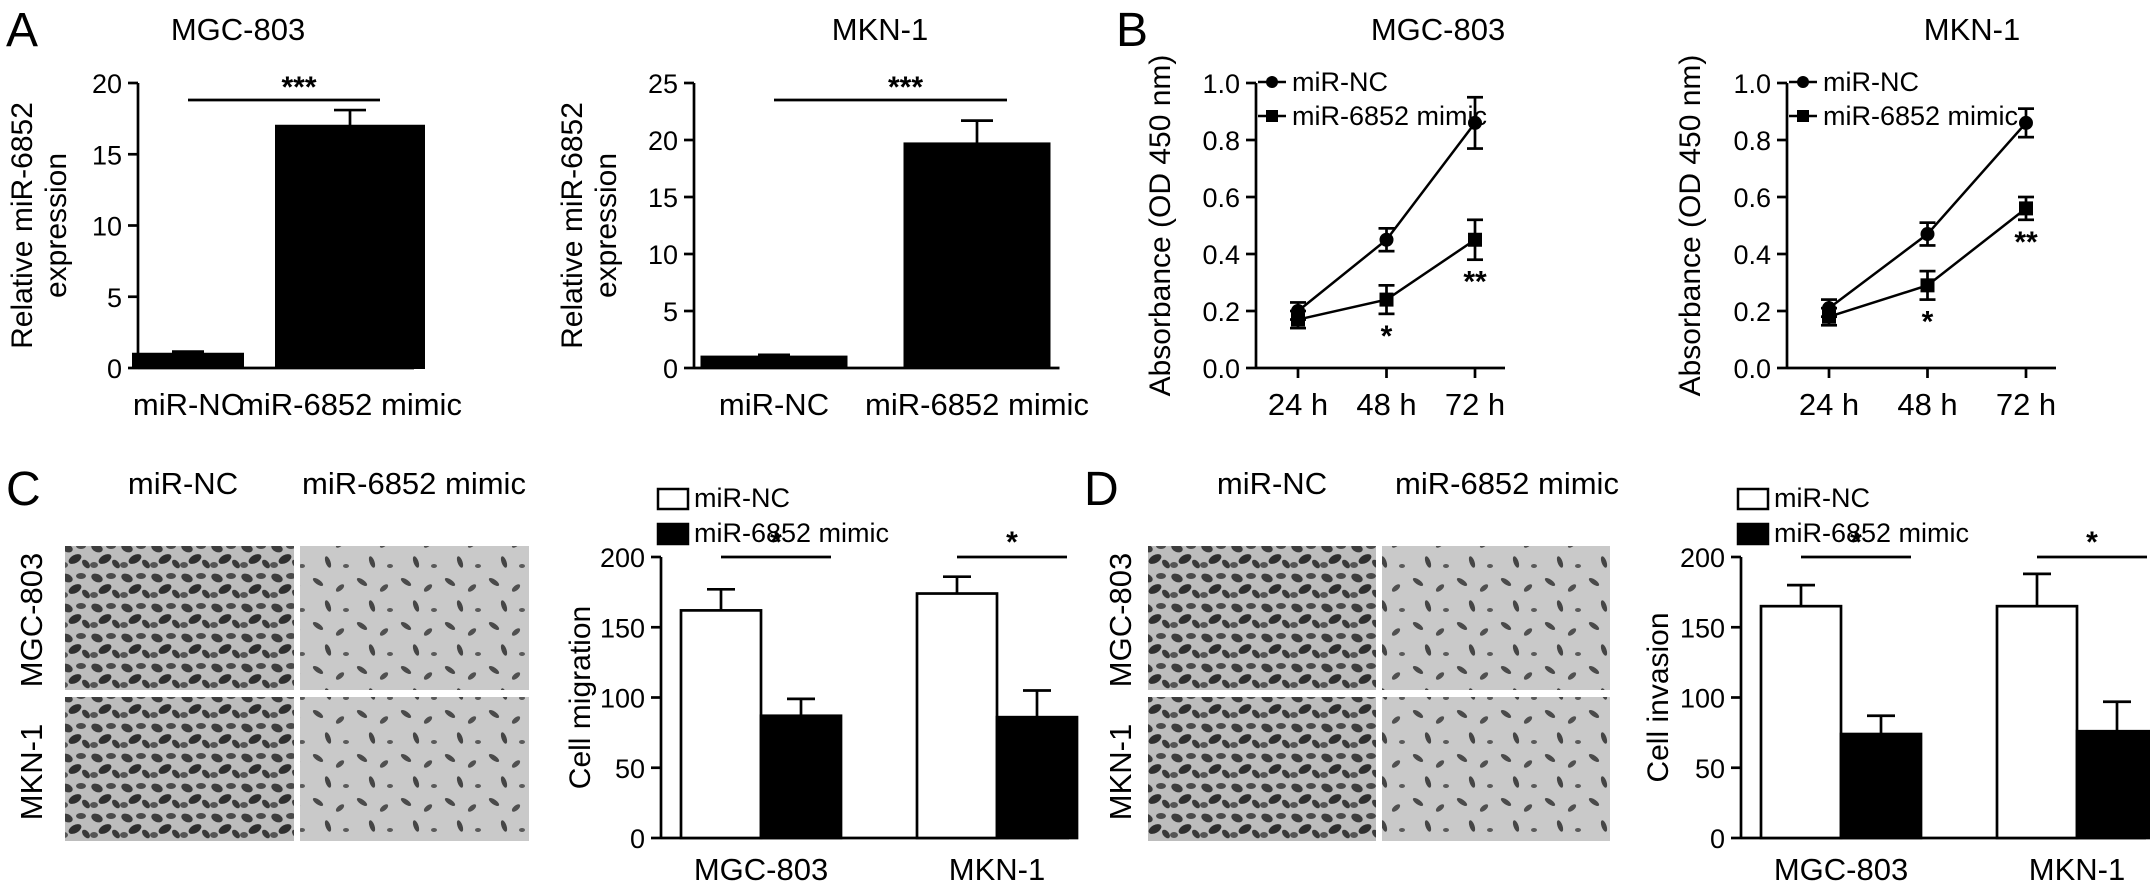 The height and width of the screenshot is (896, 2150). Describe the element at coordinates (414, 618) in the screenshot. I see `micrograph-c-mgc803-mimic` at that location.